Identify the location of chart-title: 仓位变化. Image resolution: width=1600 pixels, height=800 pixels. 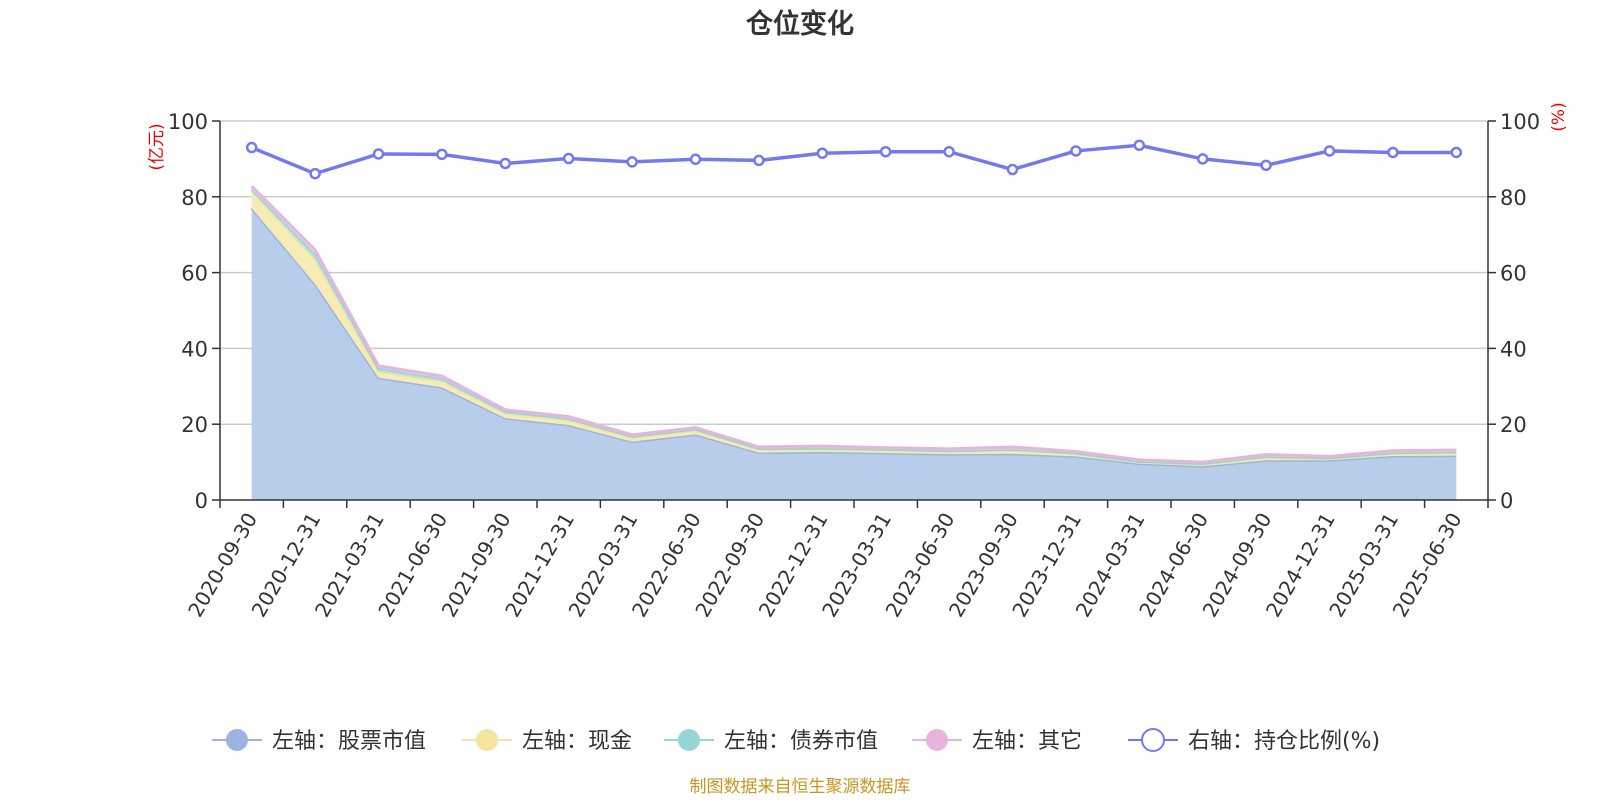
(799, 24).